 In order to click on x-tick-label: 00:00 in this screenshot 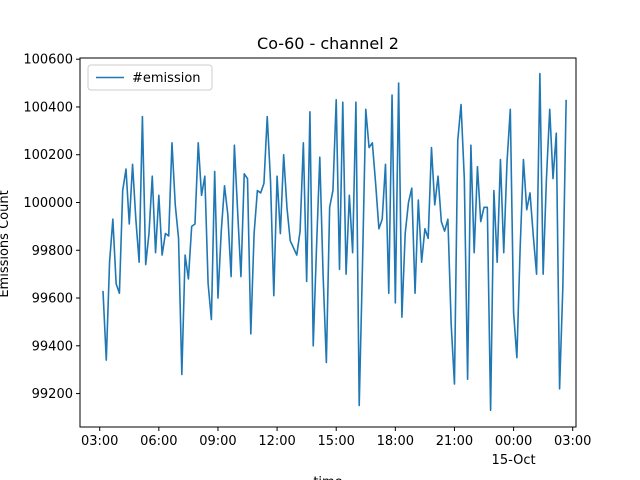, I will do `click(513, 441)`.